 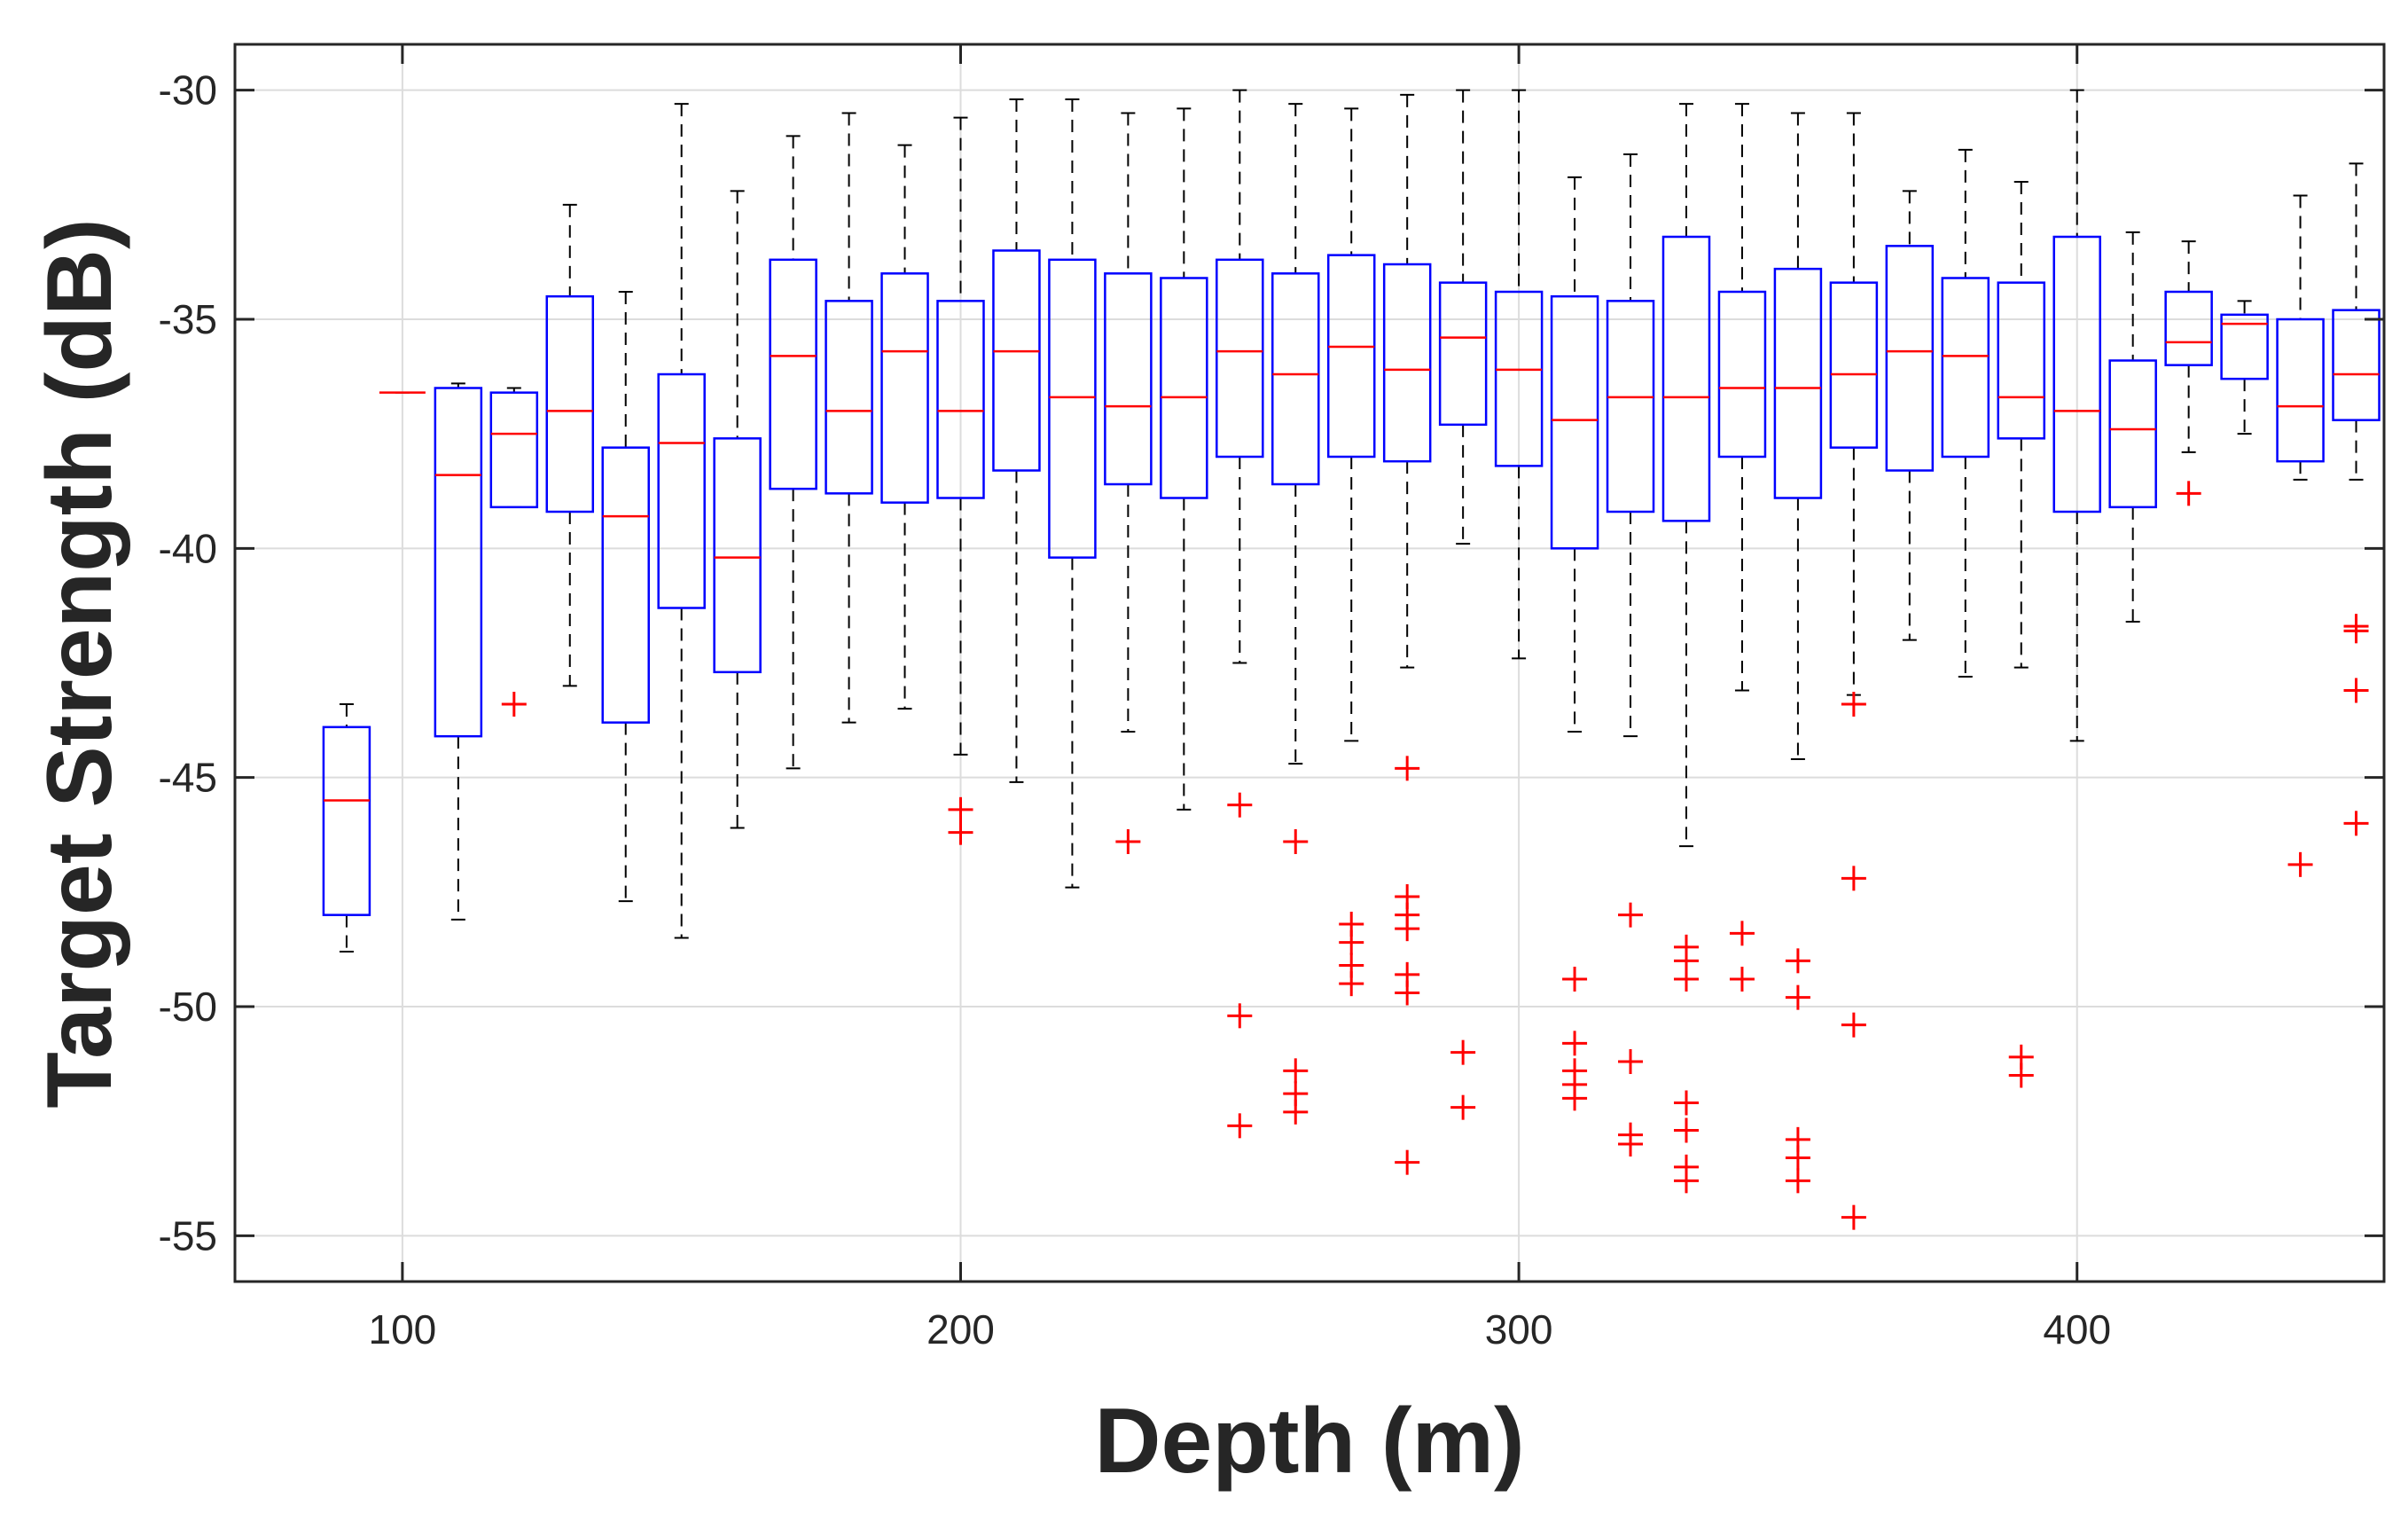 I want to click on y-axis-title: Target Strength (dB), so click(x=79, y=663).